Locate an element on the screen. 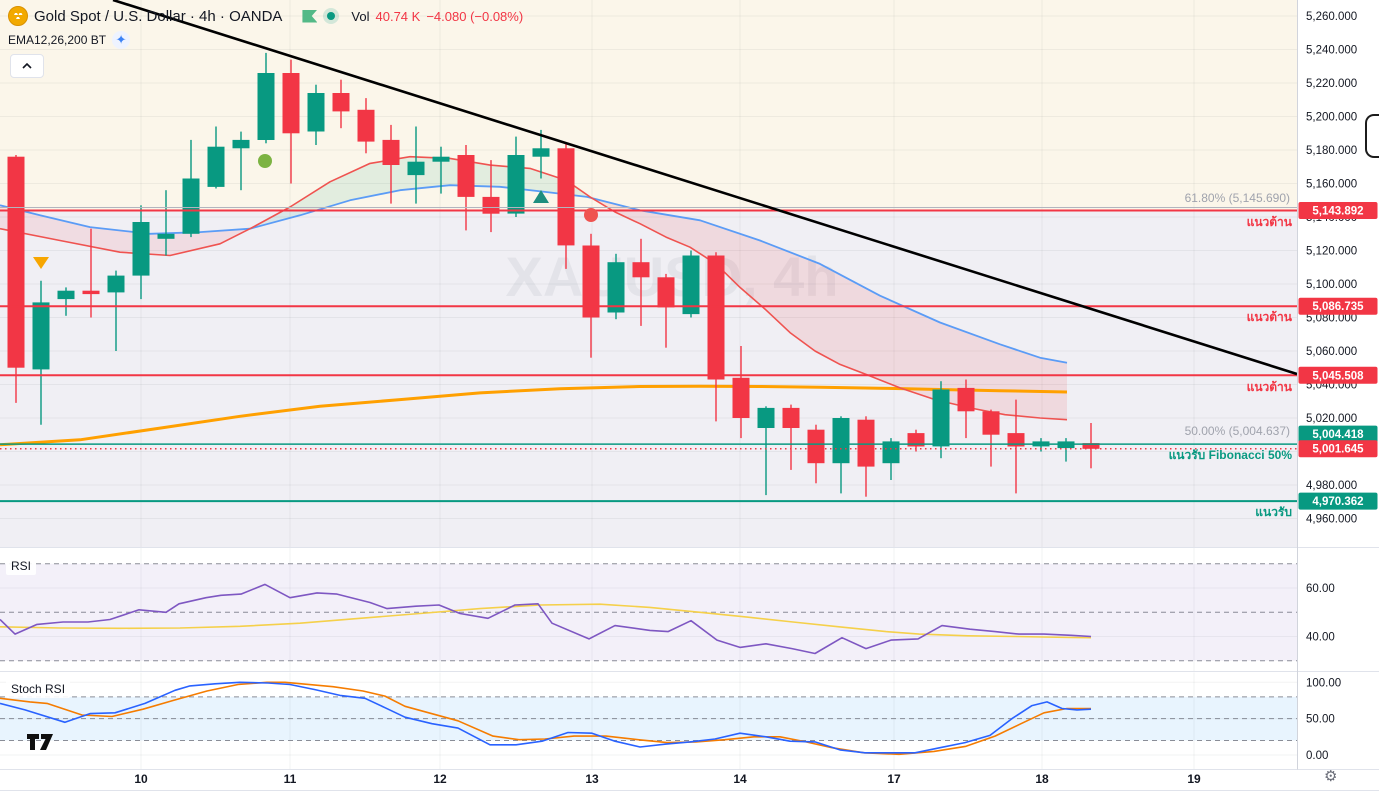 This screenshot has height=802, width=1379. fib-level-text: 50.00% (5,004.637) is located at coordinates (1237, 431).